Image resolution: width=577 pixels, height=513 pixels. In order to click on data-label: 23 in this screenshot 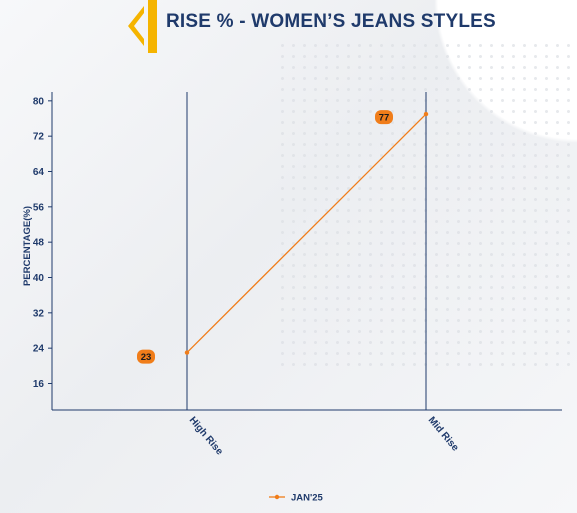, I will do `click(146, 357)`.